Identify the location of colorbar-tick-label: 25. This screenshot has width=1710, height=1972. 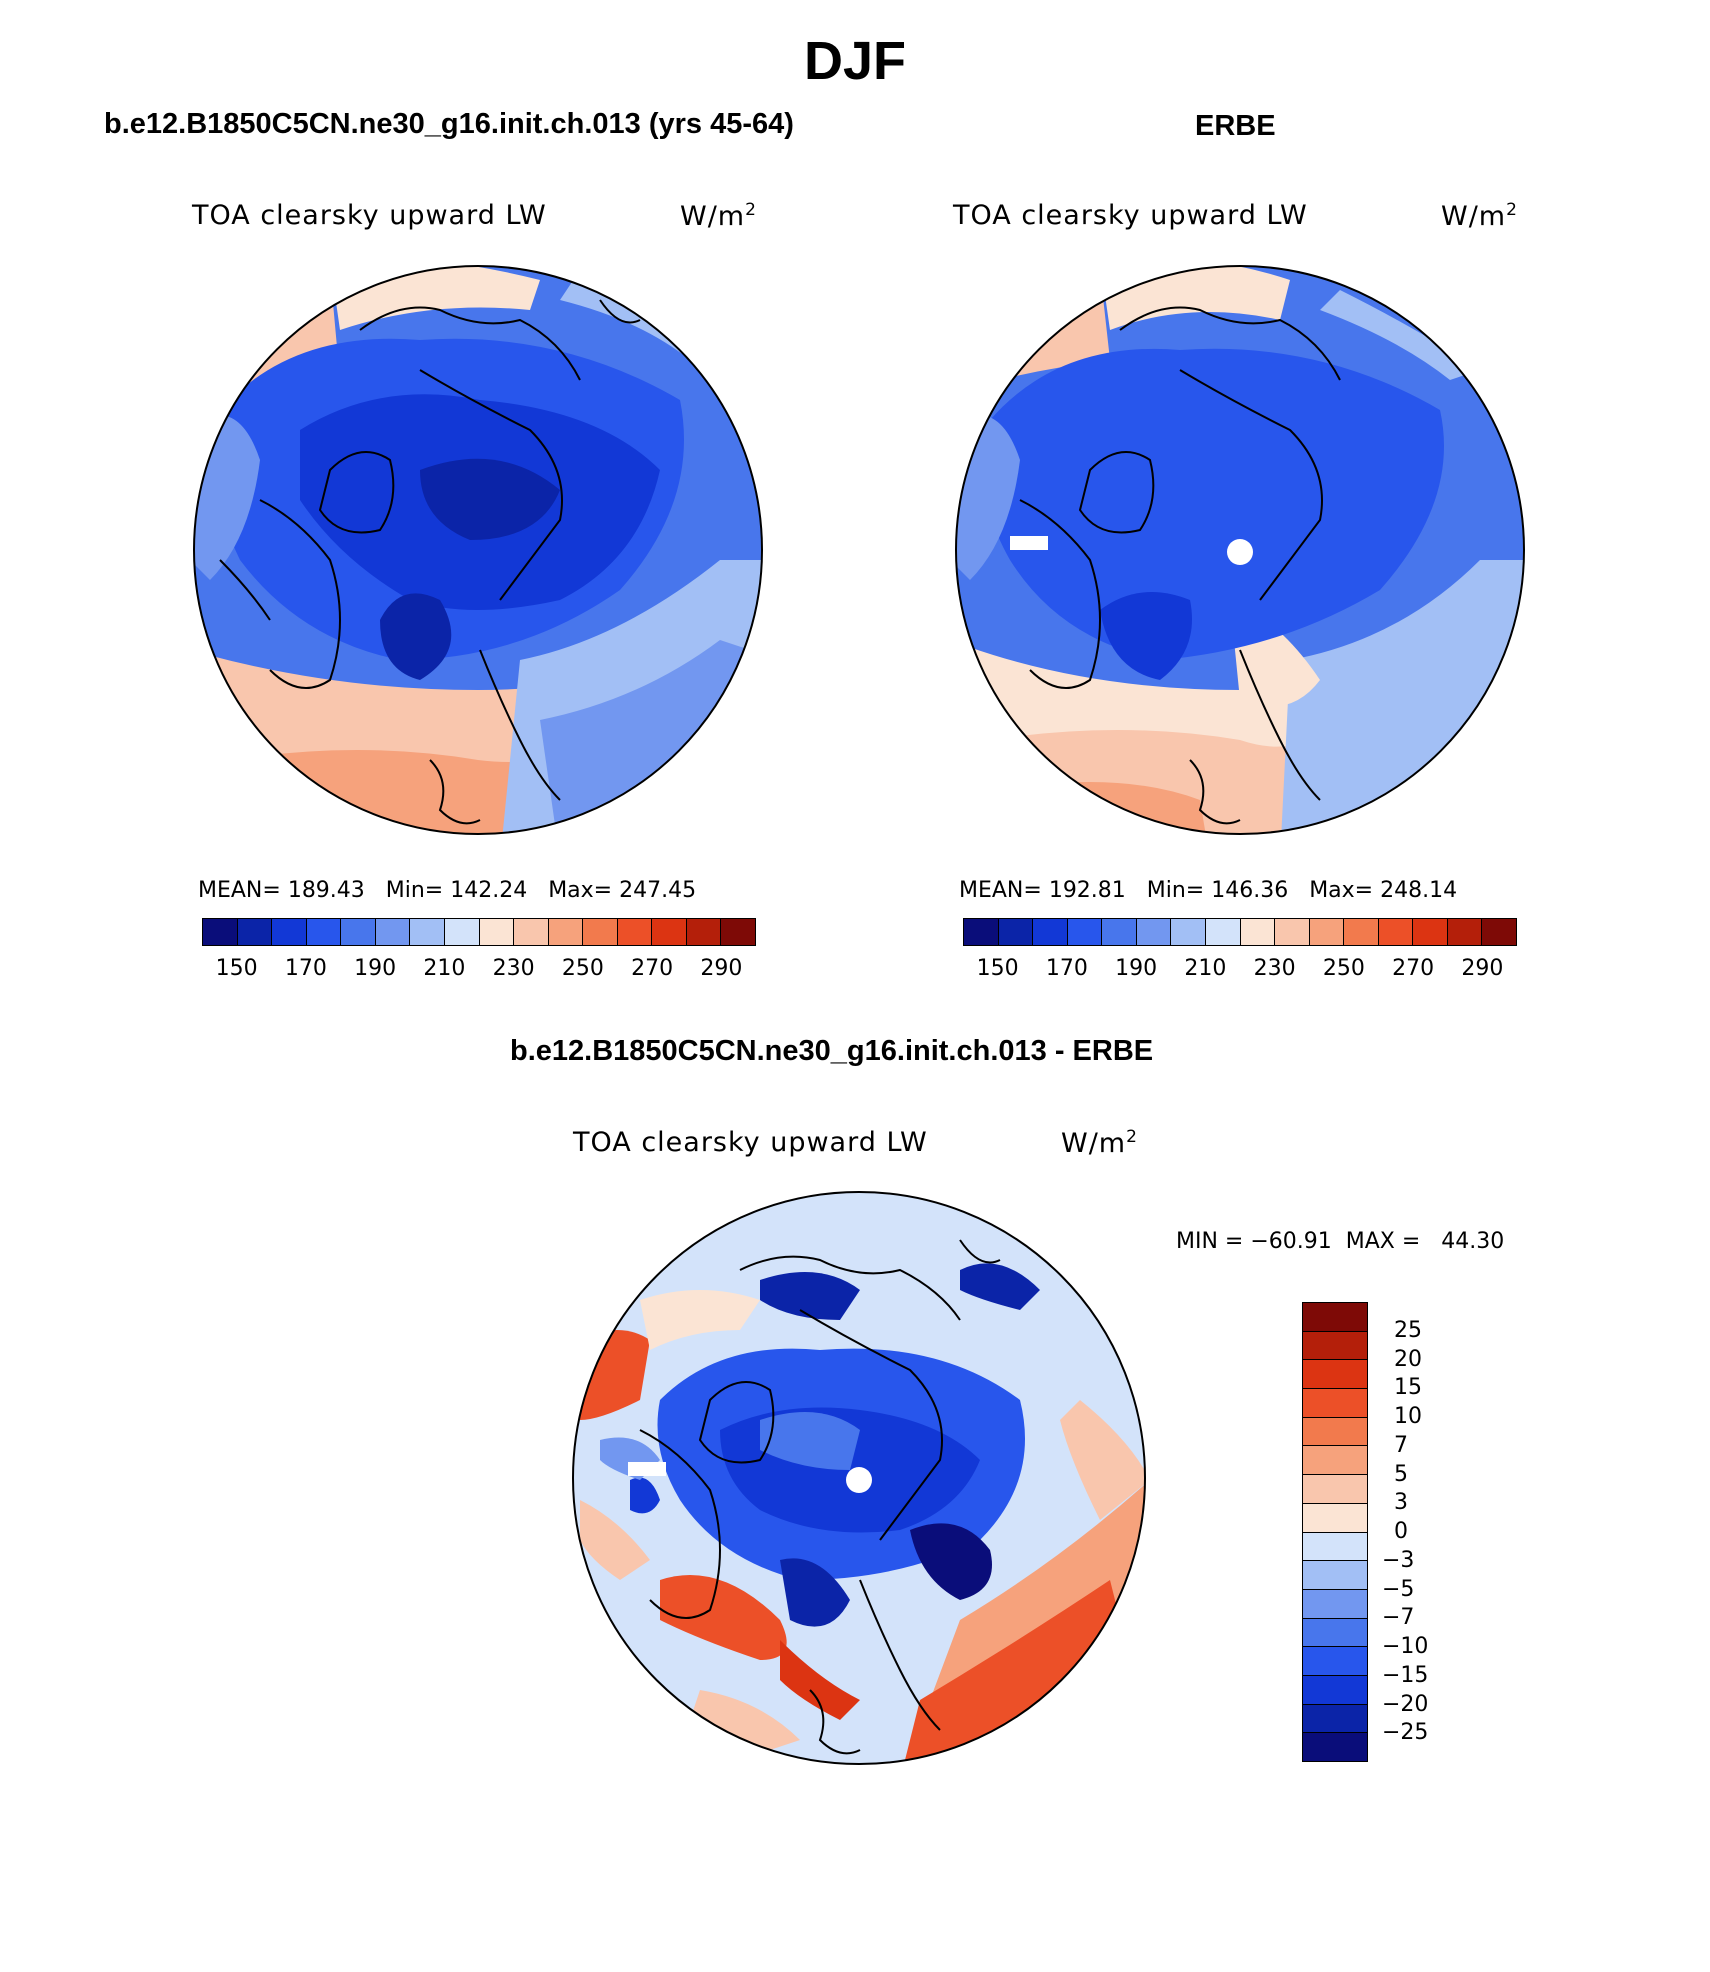
(1408, 1330).